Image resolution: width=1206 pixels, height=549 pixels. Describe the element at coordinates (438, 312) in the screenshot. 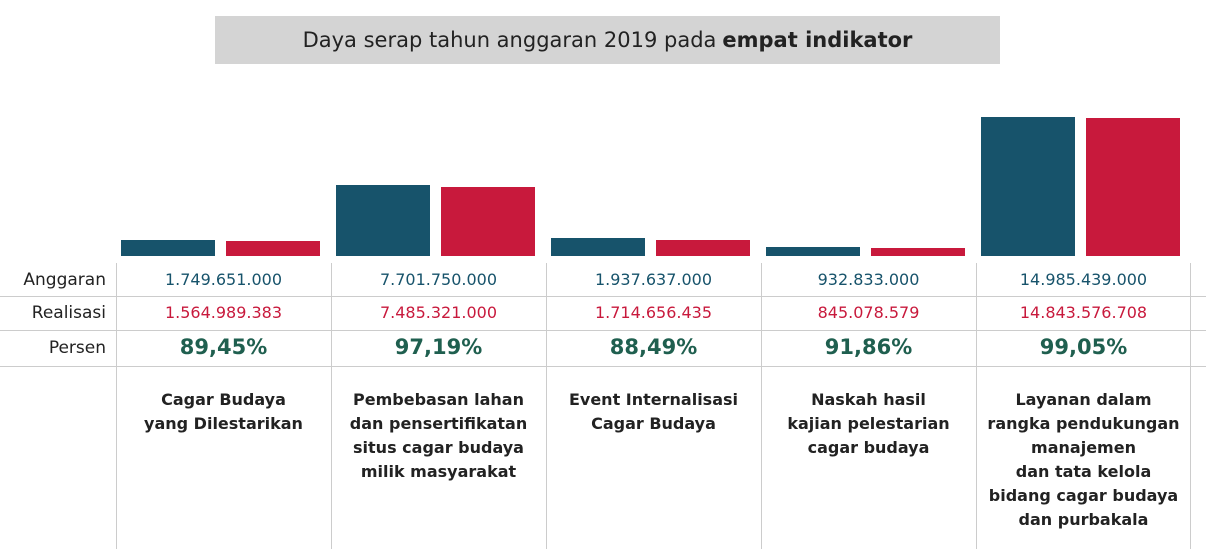

I see `value-label: 7.485.321.000` at that location.